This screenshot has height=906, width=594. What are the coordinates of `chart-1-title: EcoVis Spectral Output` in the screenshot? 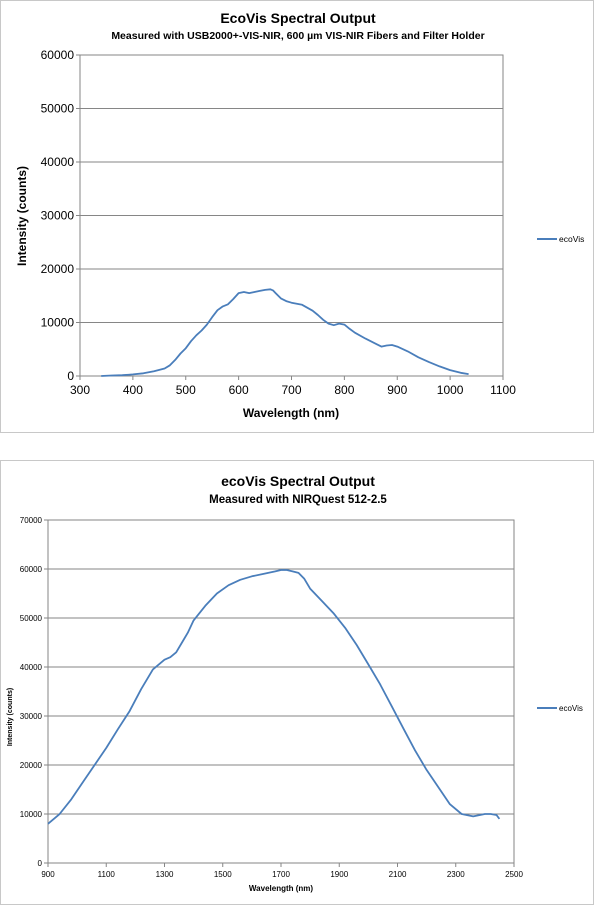 It's located at (298, 18).